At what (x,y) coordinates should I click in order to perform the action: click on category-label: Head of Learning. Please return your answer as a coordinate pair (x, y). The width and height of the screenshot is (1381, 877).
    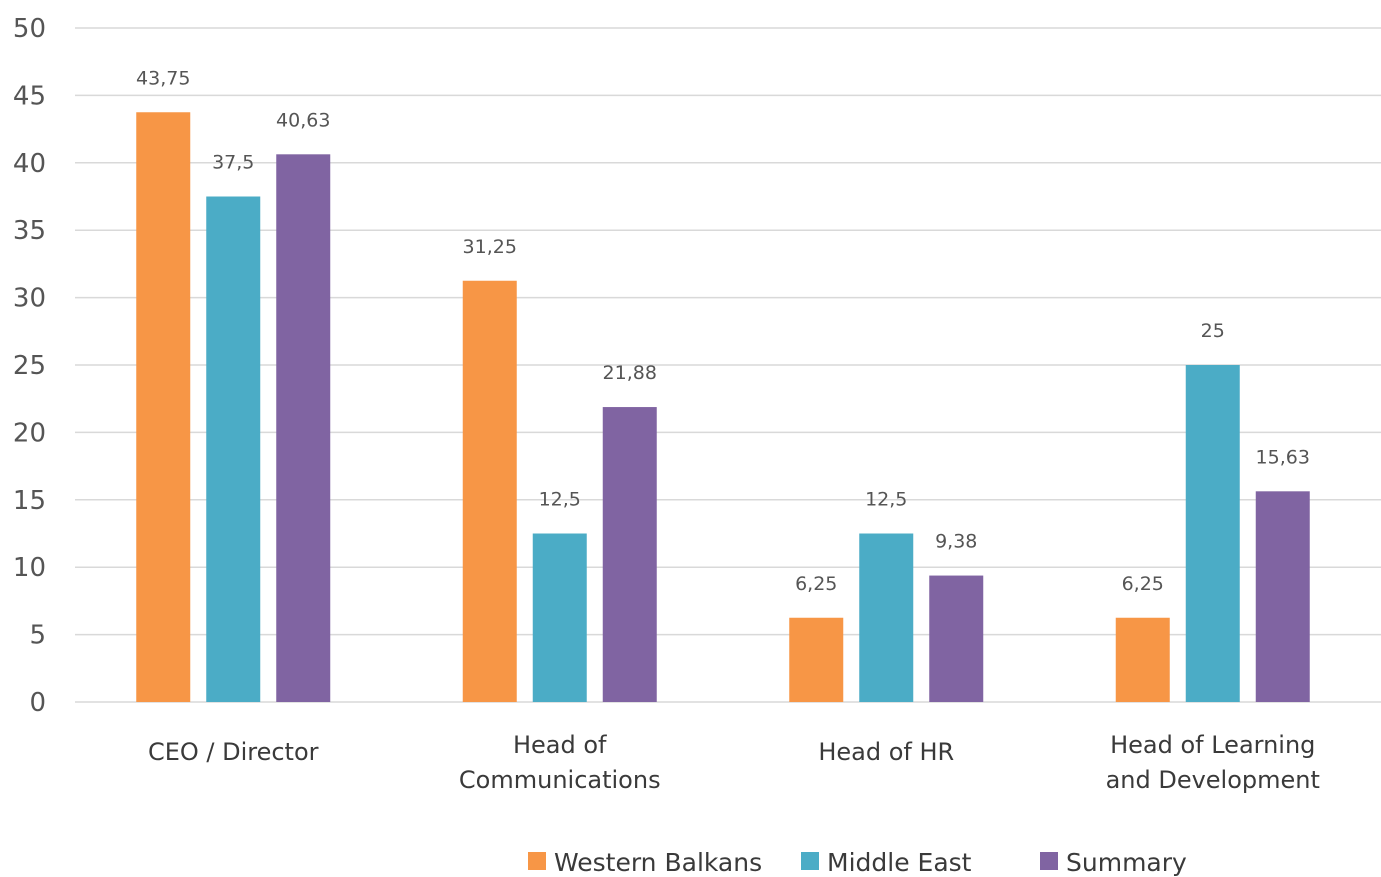
    Looking at the image, I should click on (1212, 745).